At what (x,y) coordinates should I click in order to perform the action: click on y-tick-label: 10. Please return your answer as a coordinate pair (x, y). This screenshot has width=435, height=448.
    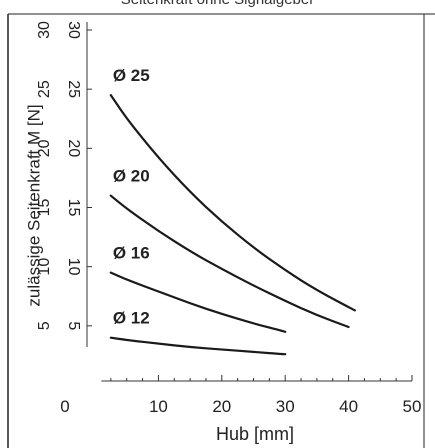
    Looking at the image, I should click on (73, 267).